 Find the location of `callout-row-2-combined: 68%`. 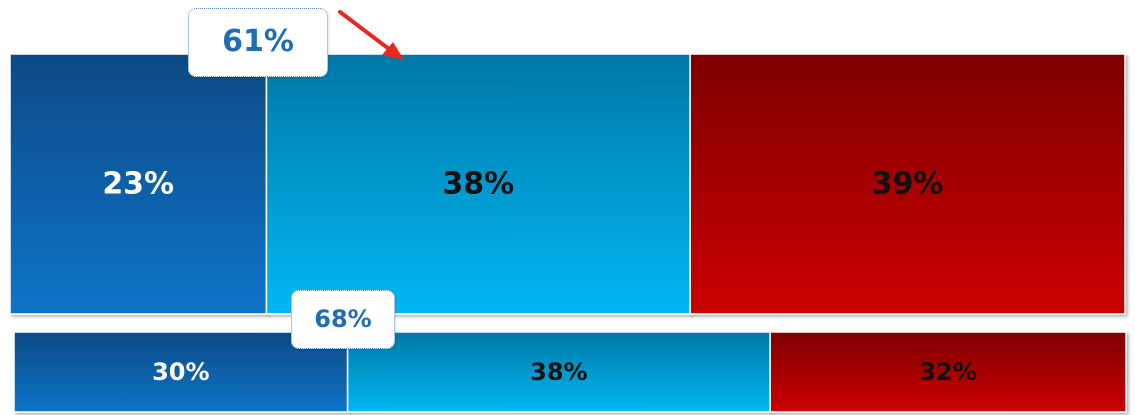

callout-row-2-combined: 68% is located at coordinates (343, 319).